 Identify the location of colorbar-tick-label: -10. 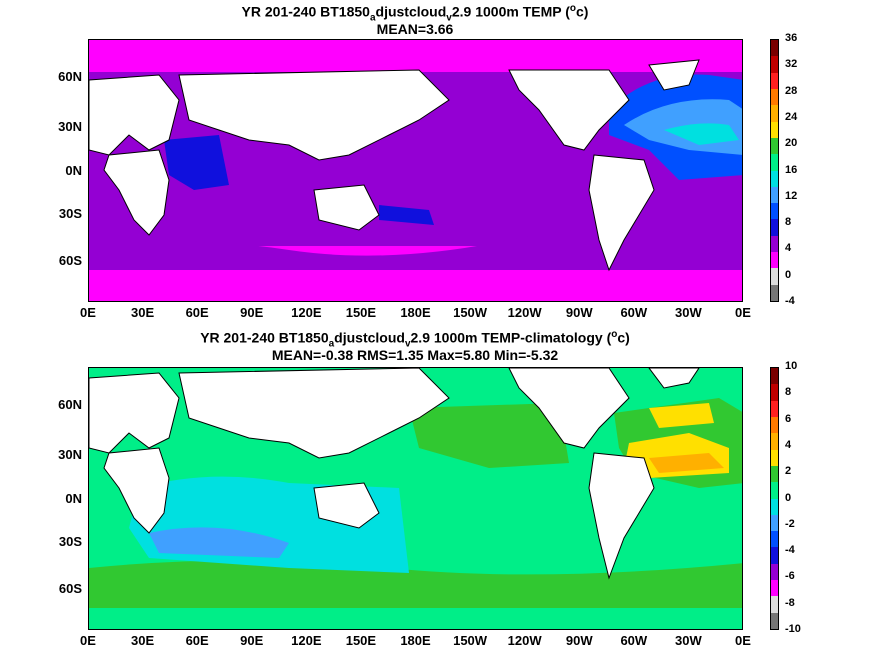
(793, 629).